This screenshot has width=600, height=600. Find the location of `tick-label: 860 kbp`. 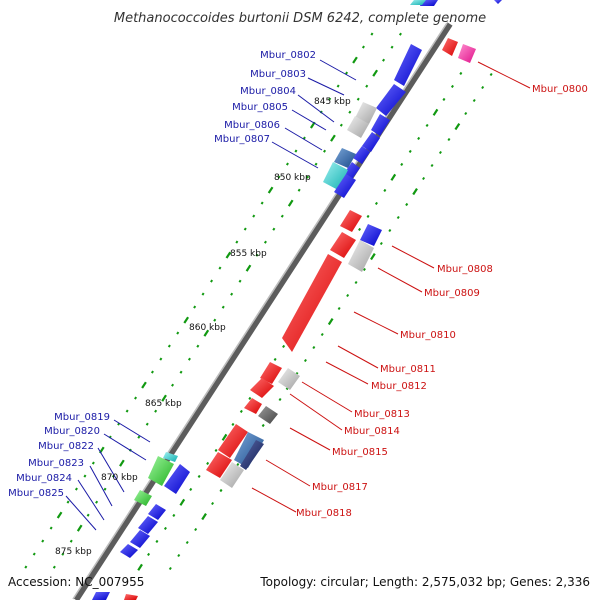

tick-label: 860 kbp is located at coordinates (207, 328).